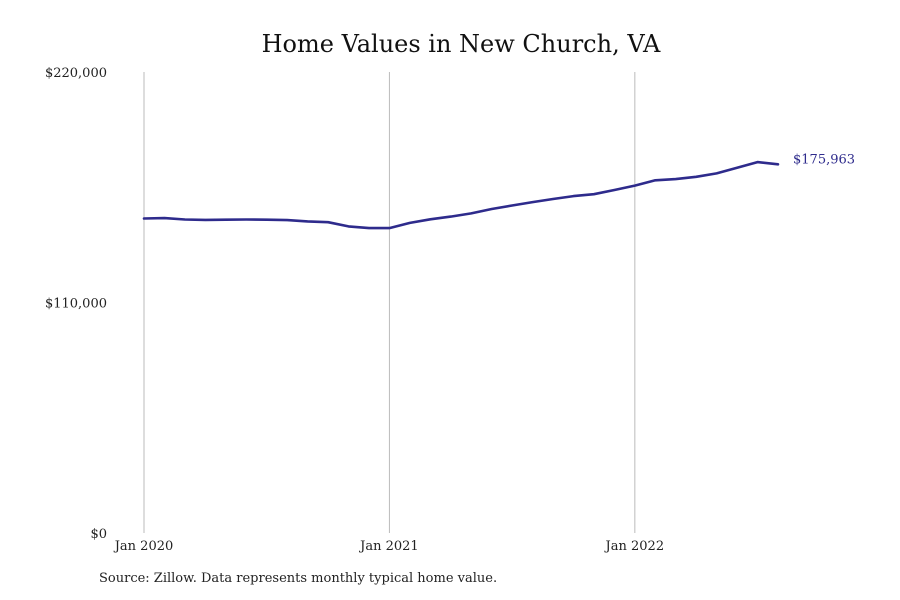  I want to click on y-tick-label: $110,000, so click(76, 304).